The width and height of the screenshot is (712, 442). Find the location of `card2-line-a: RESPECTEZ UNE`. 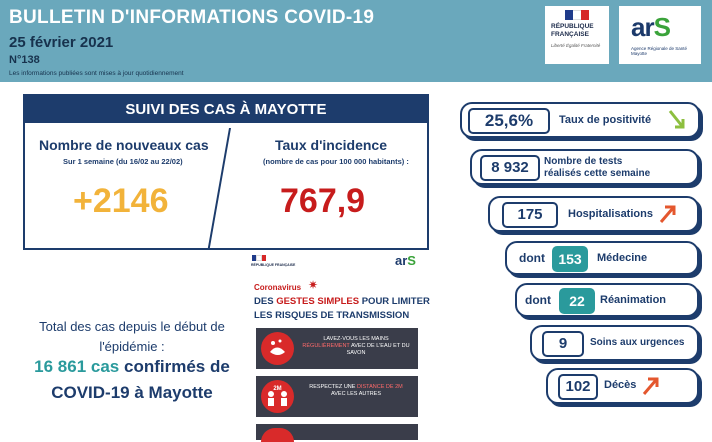

card2-line-a: RESPECTEZ UNE is located at coordinates (332, 387).